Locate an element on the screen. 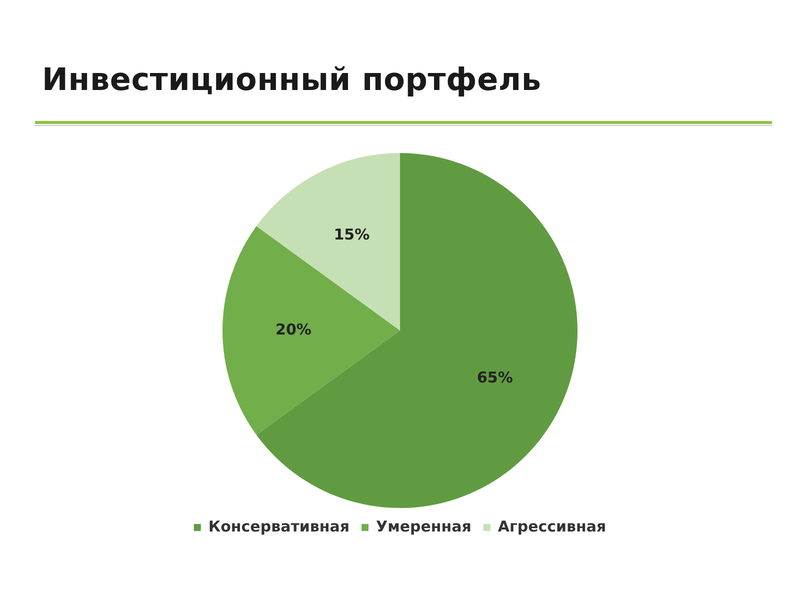 The width and height of the screenshot is (800, 600). data-label: 15% is located at coordinates (352, 235).